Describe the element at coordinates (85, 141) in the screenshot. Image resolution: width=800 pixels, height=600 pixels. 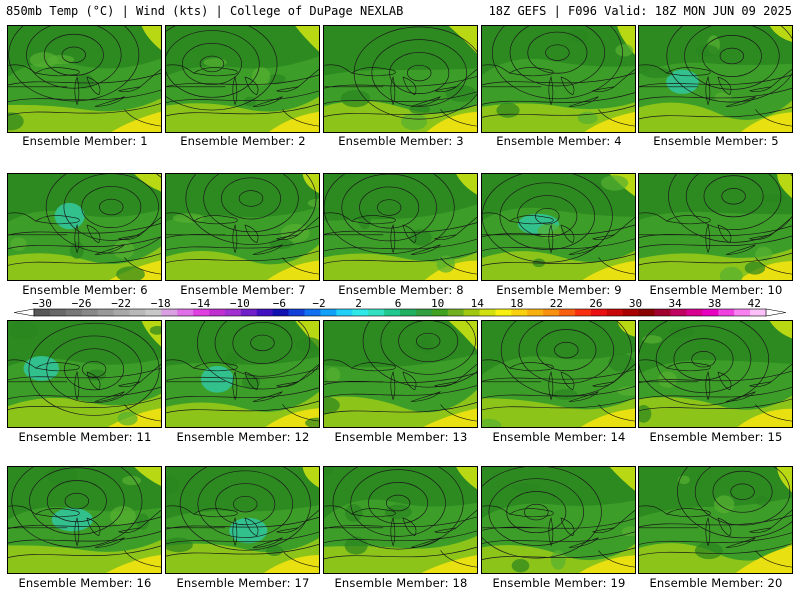
I see `ensemble-member-label: Ensemble Member: 1` at that location.